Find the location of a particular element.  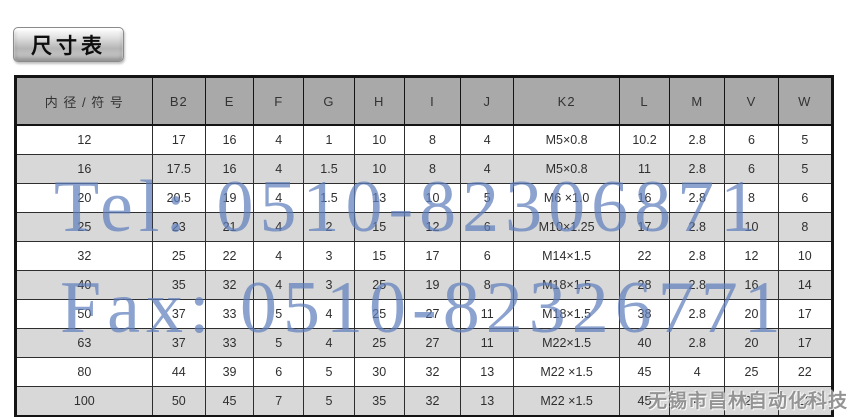

table-cell: 35 is located at coordinates (178, 285).